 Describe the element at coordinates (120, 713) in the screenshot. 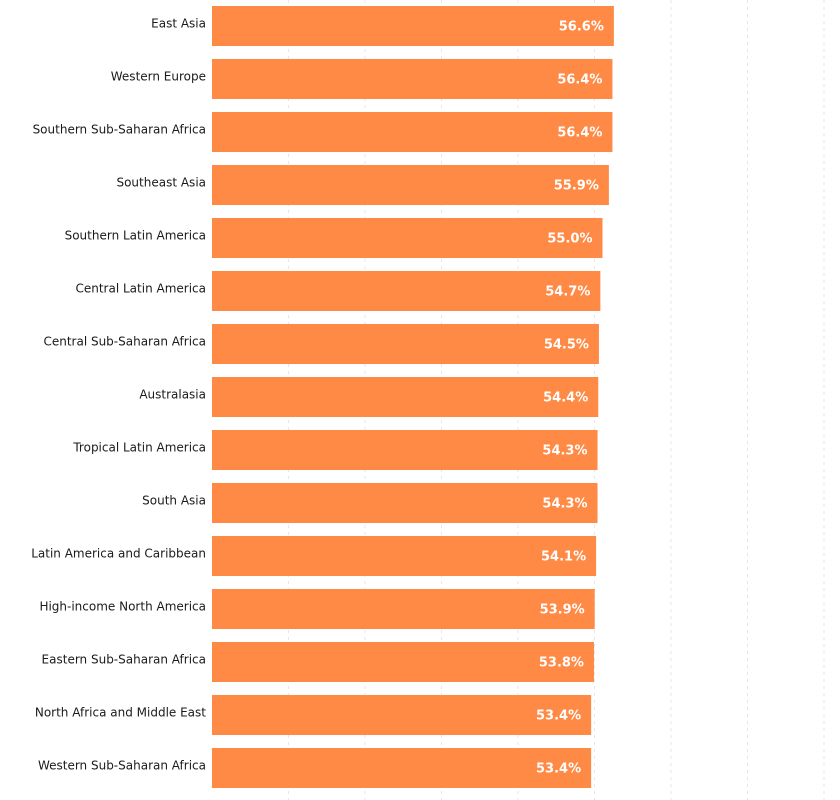

I see `category-label: North Africa and Middle East` at that location.